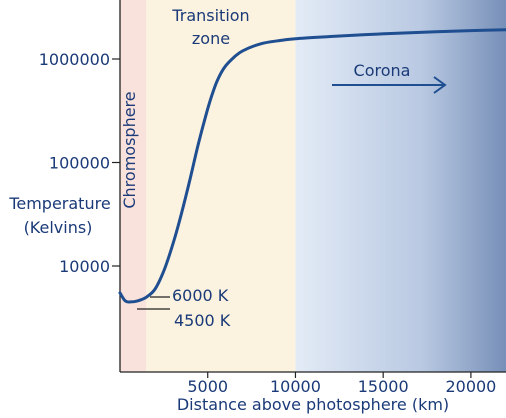  I want to click on y-ticks: 10000 100000 1000000, so click(79, 163).